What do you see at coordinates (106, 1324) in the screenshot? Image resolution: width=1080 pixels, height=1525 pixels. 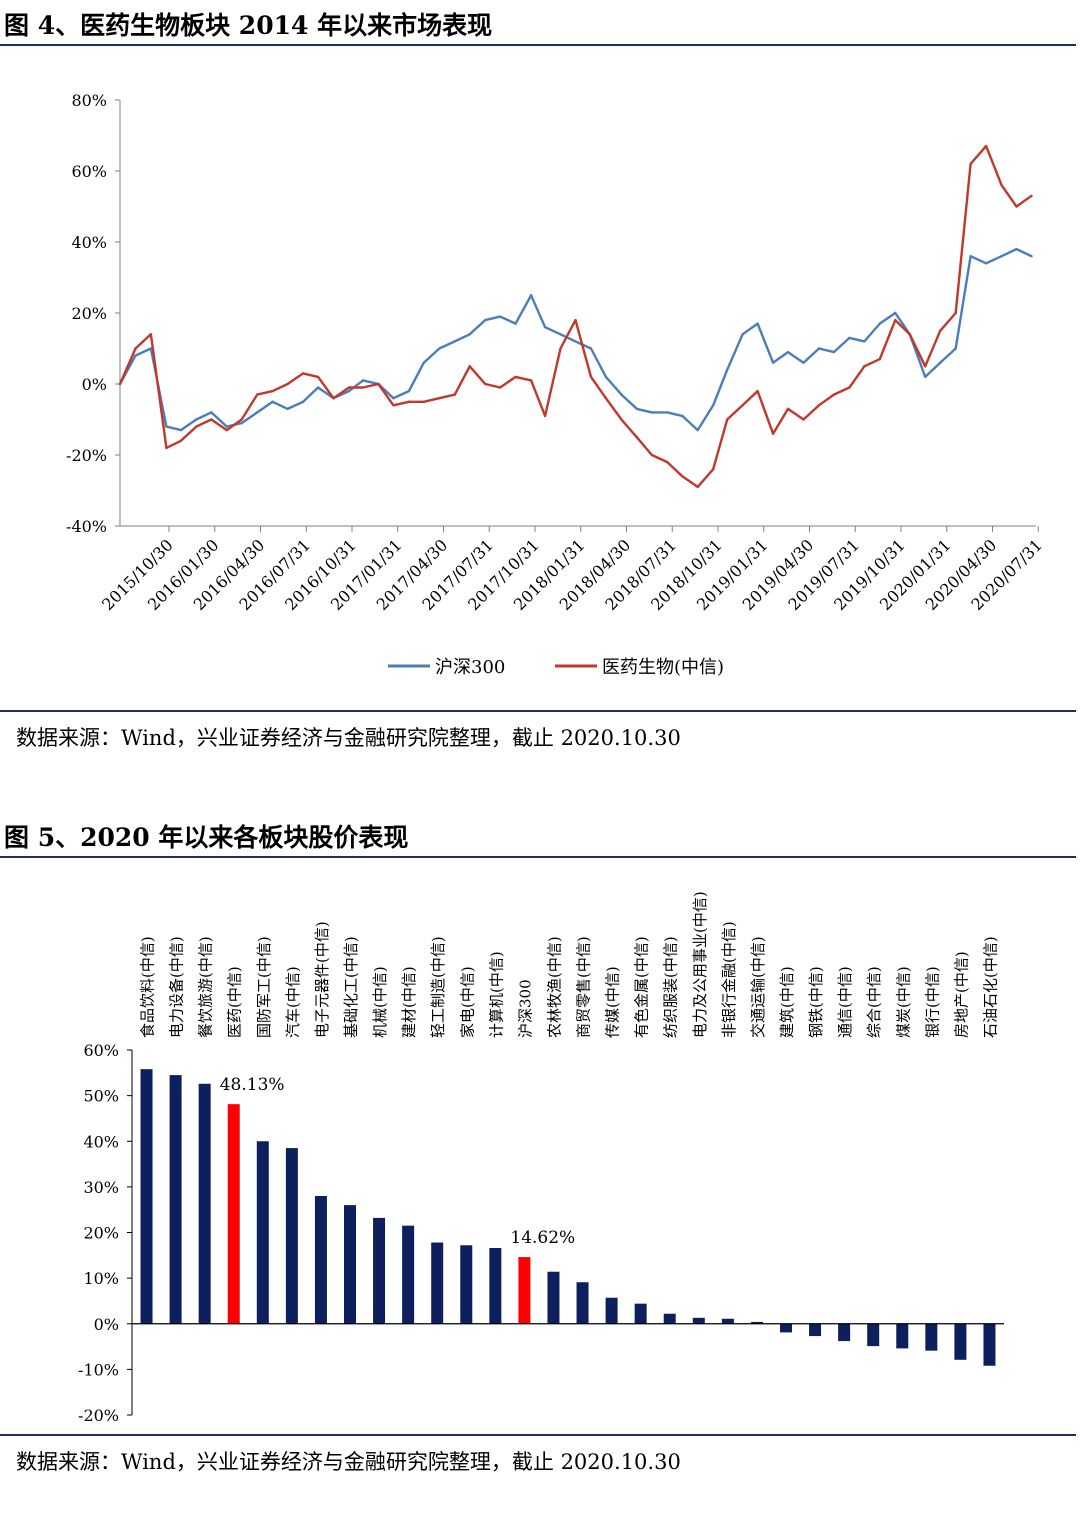 I see `y-tick-label: 0%` at bounding box center [106, 1324].